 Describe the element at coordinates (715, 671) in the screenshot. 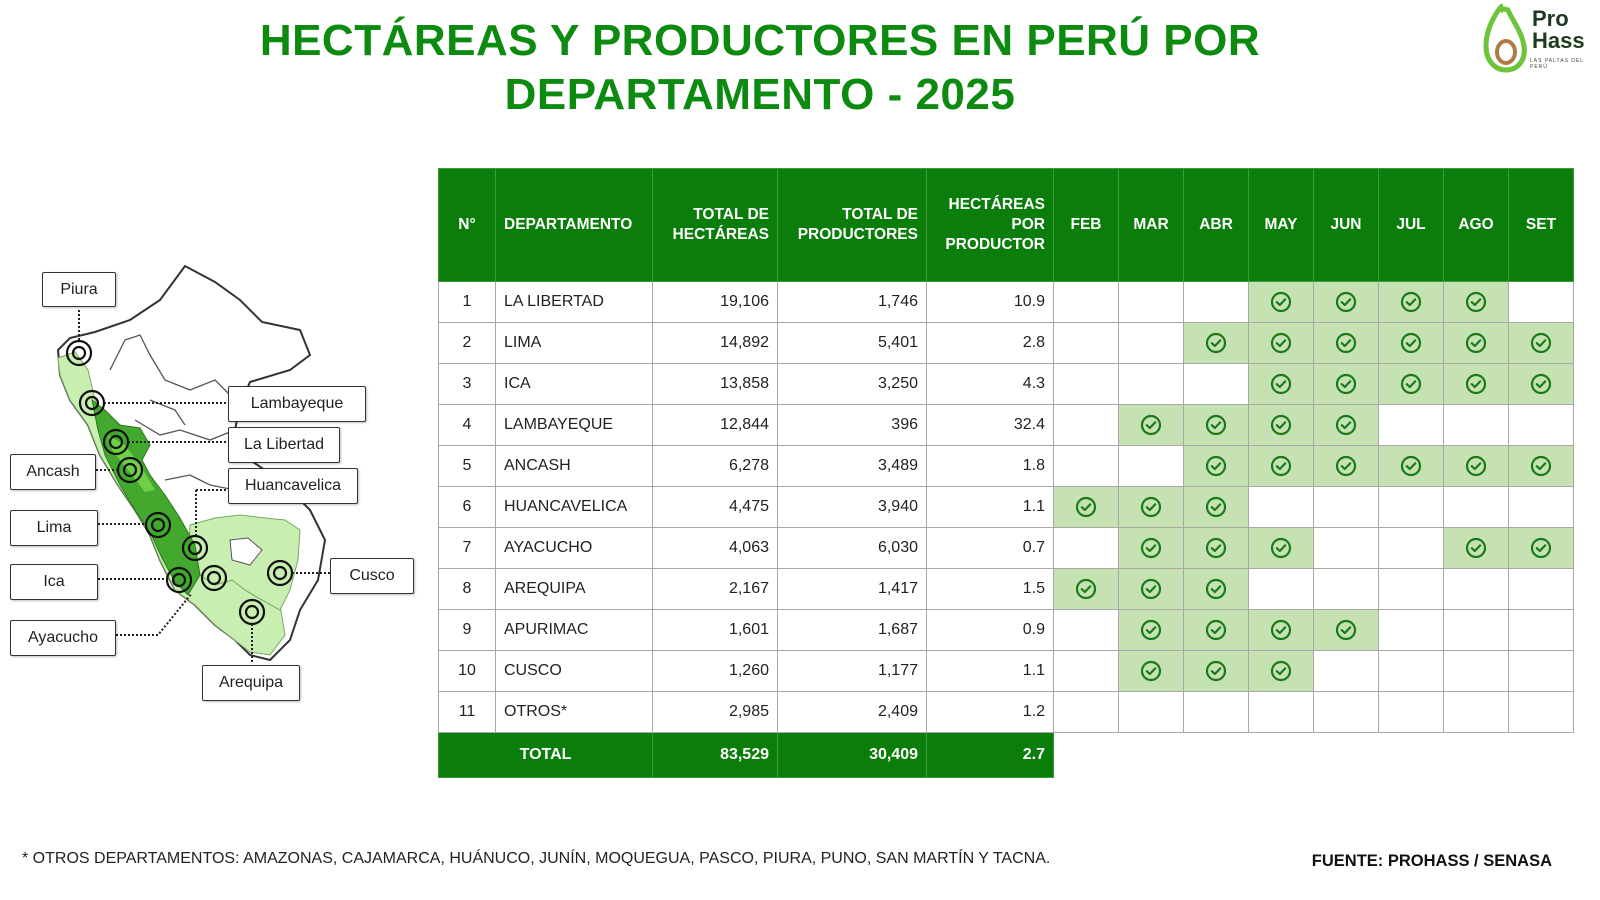

I see `row-hectareas: 1,260` at that location.